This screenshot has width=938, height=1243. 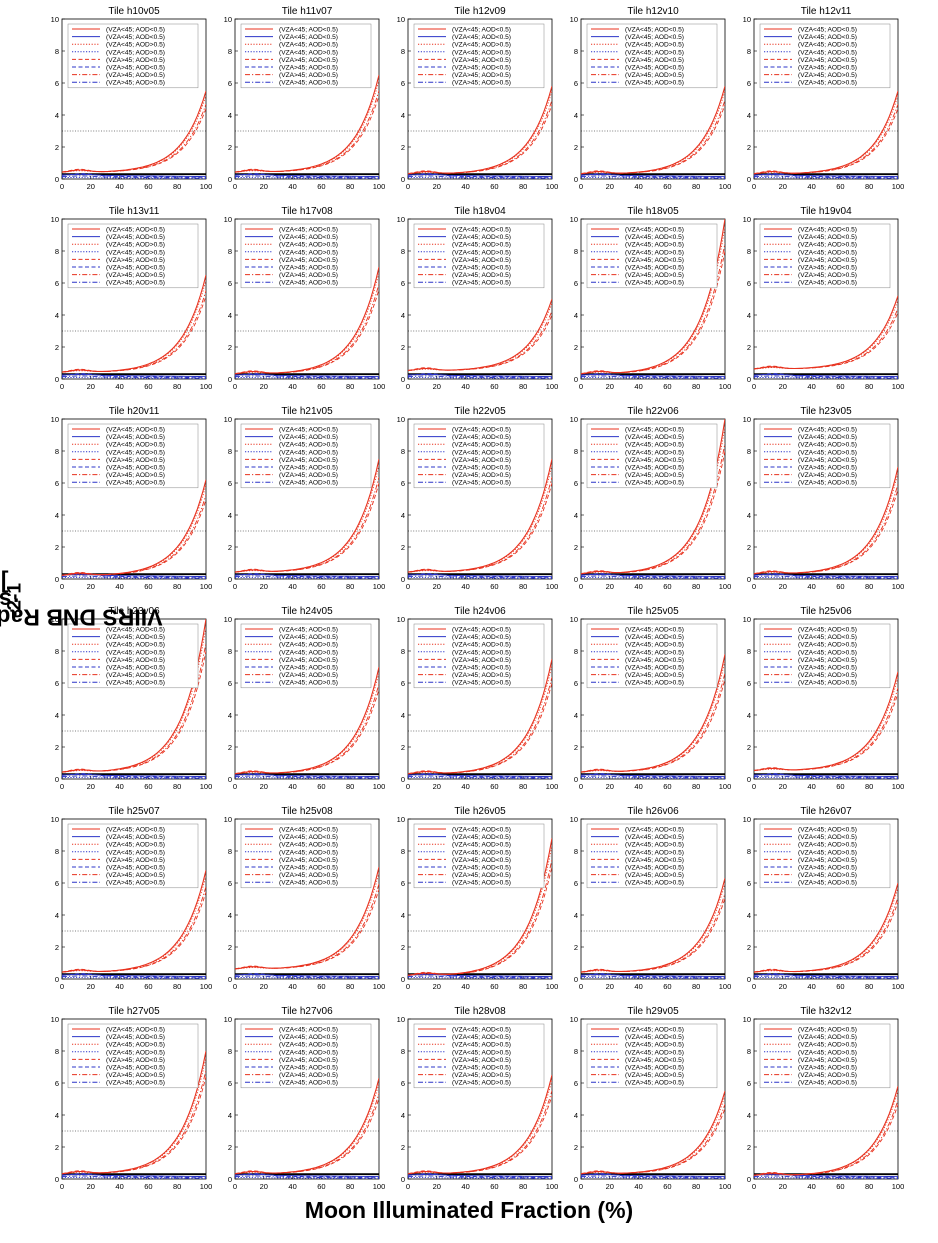 What do you see at coordinates (4, 583) in the screenshot?
I see `y-axis-label-end: ]` at bounding box center [4, 583].